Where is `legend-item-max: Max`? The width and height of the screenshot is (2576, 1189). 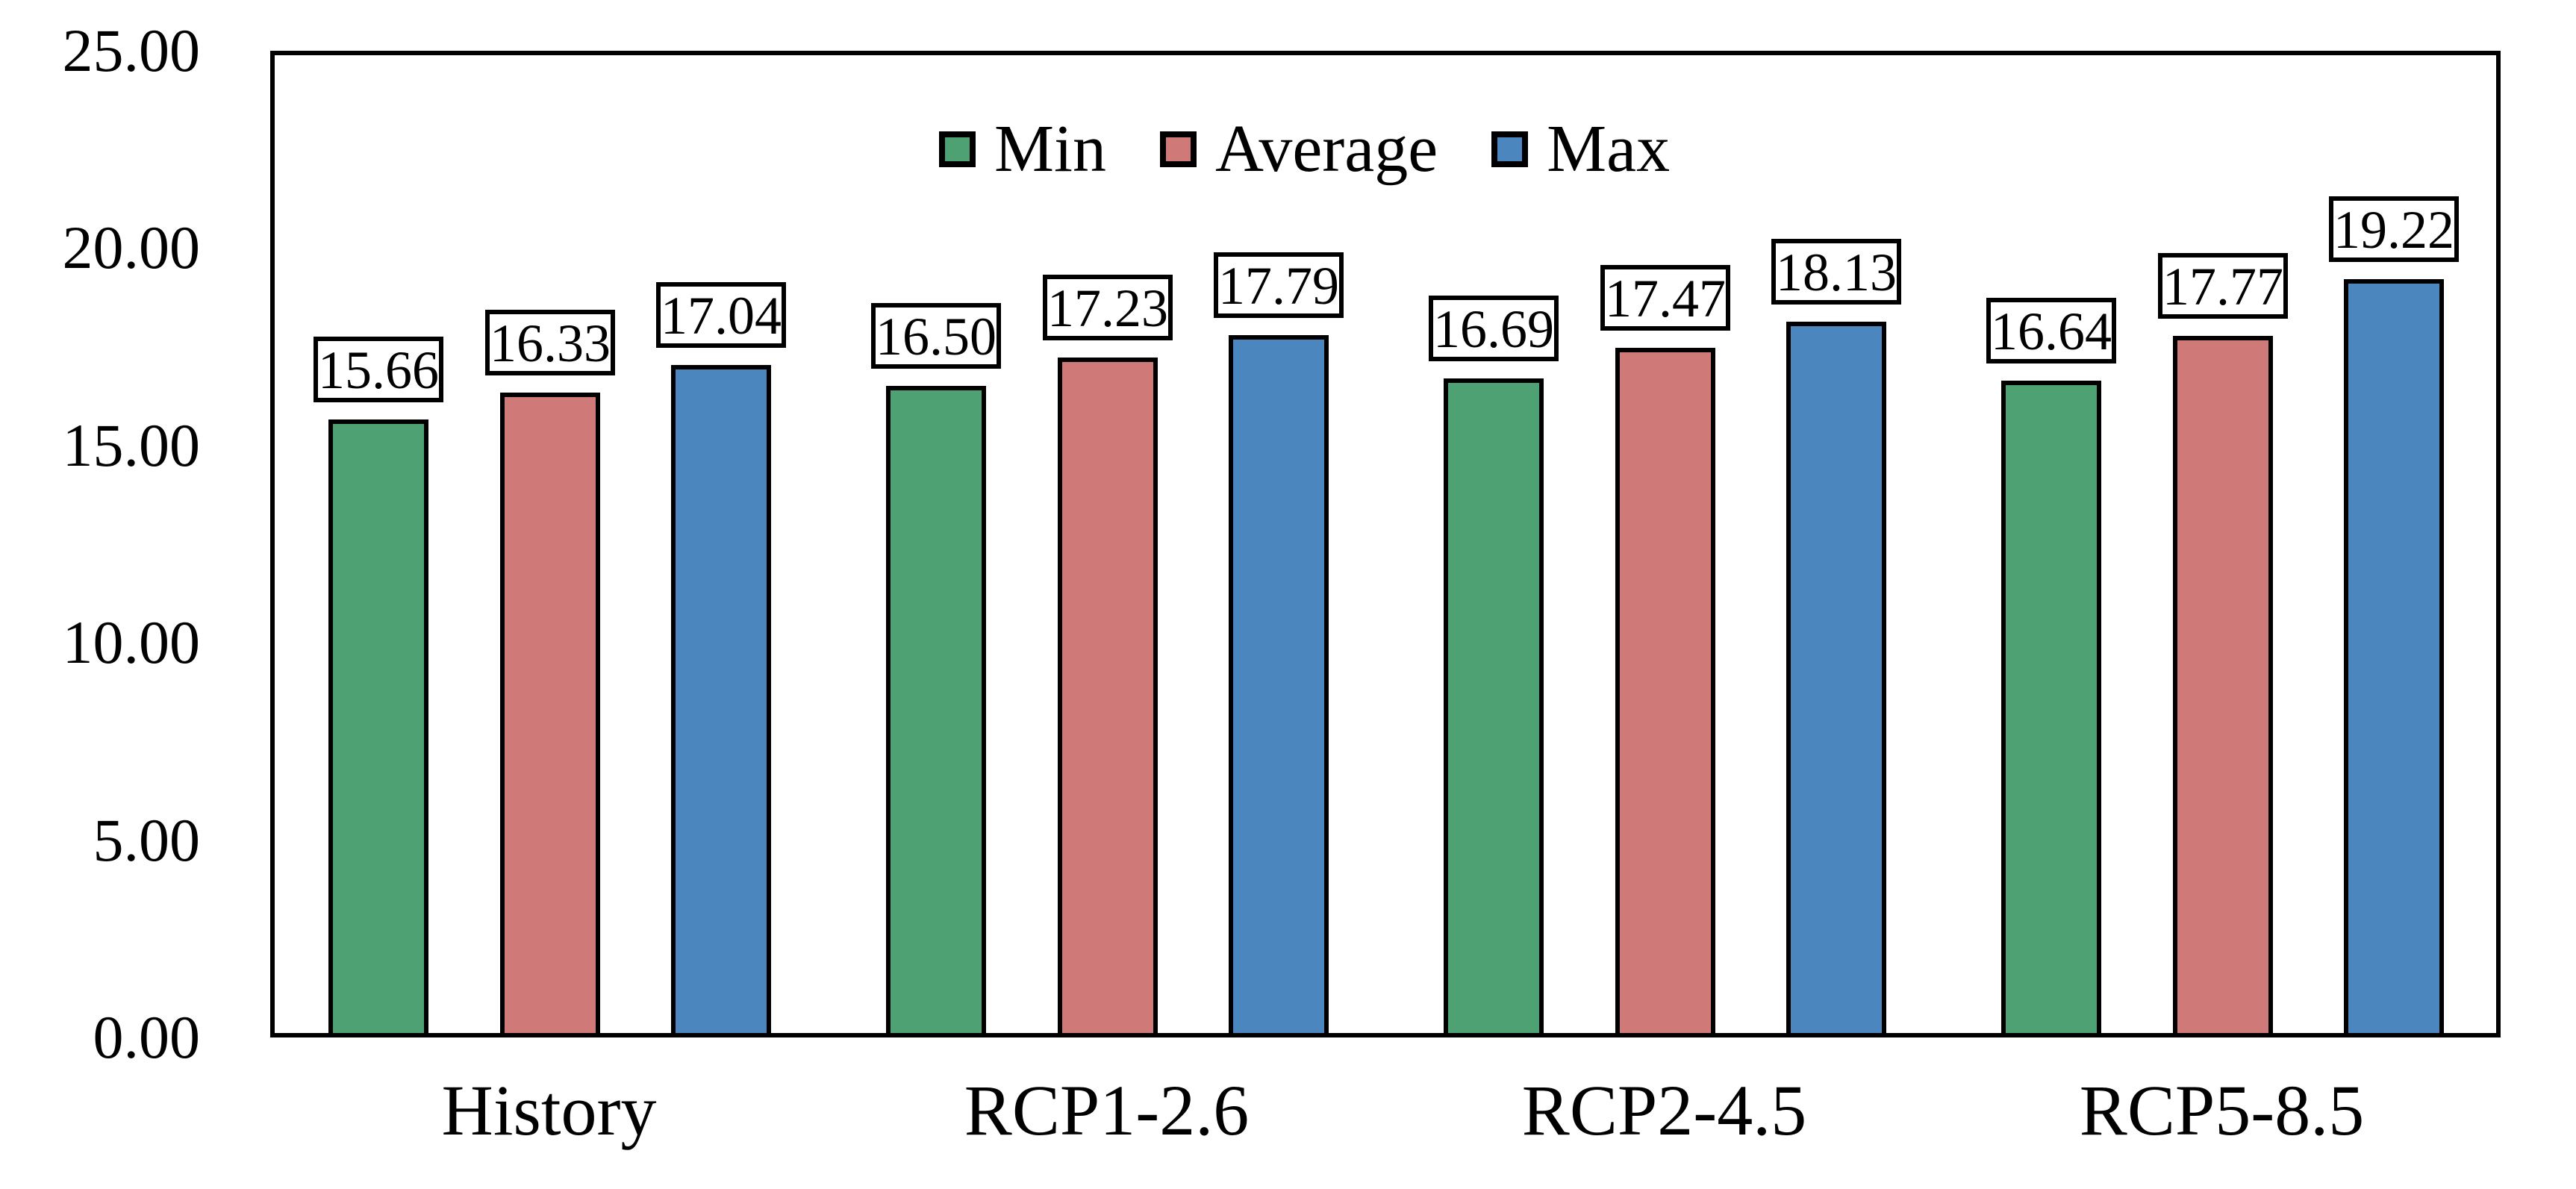
legend-item-max: Max is located at coordinates (1580, 149).